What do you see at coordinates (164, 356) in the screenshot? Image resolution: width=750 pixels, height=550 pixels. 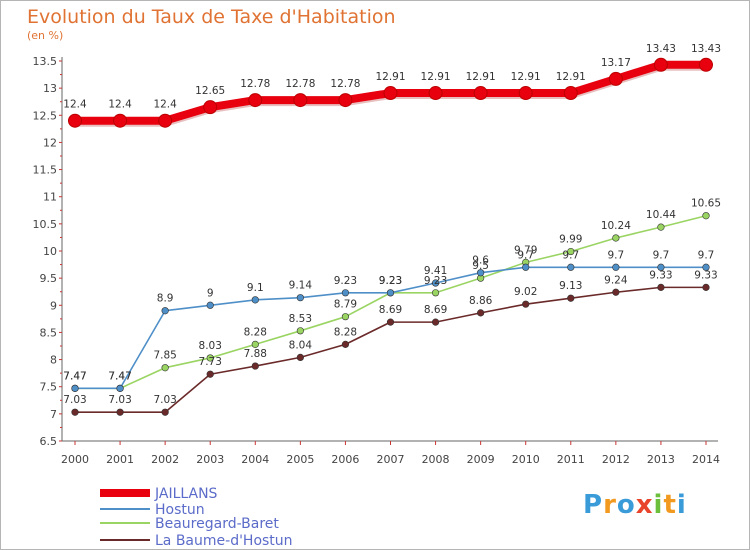 I see `data-label: 7.85` at bounding box center [164, 356].